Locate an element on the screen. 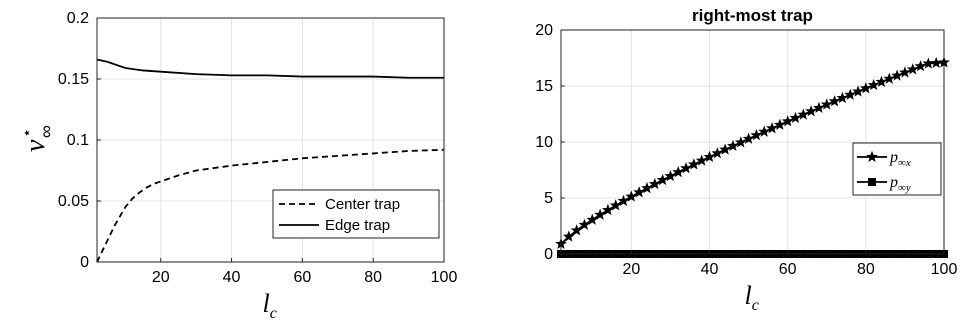 The image size is (960, 320). y-axis-label-main: v is located at coordinates (35, 145).